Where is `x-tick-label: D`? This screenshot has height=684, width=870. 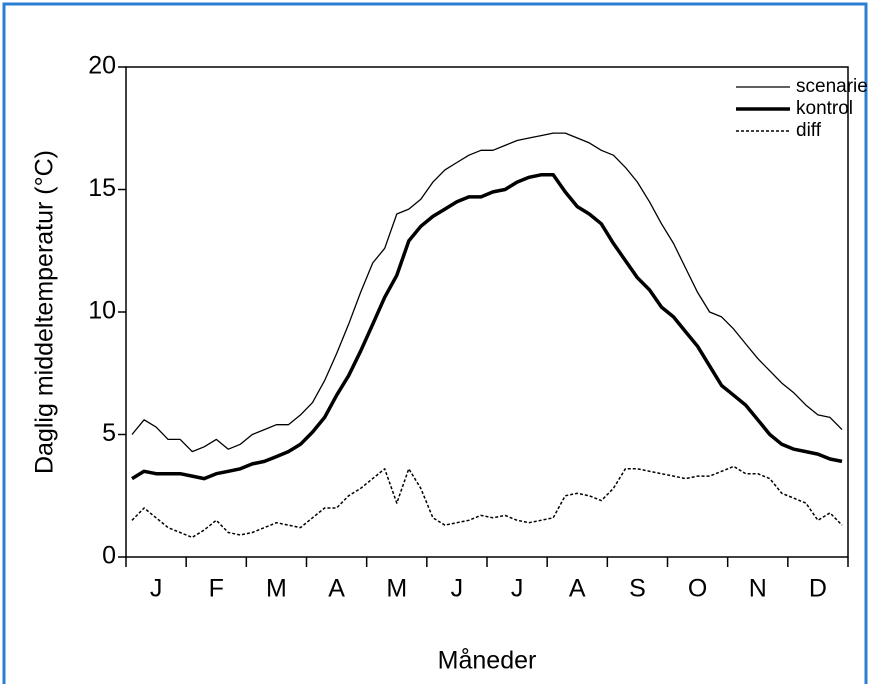
x-tick-label: D is located at coordinates (818, 589).